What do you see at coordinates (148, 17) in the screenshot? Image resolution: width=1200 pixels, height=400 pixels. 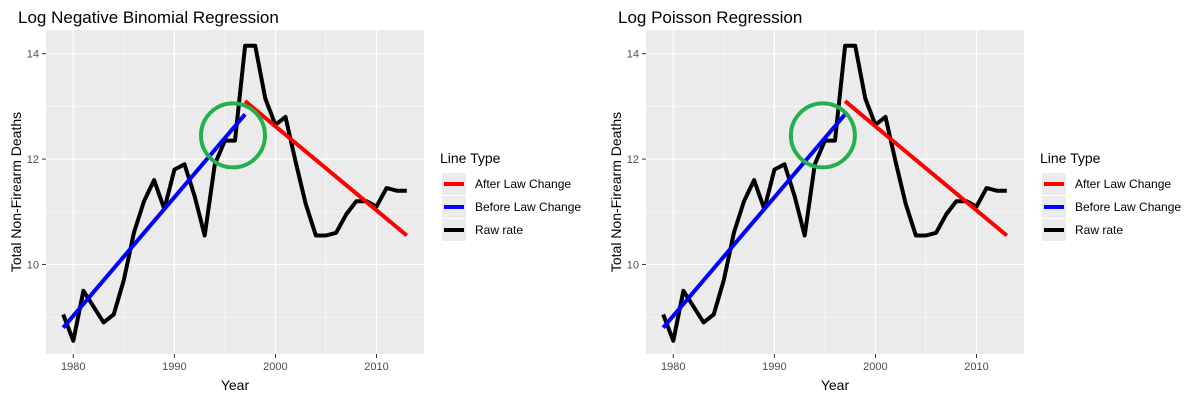 I see `chart-title: Log Negative Binomial Regression` at bounding box center [148, 17].